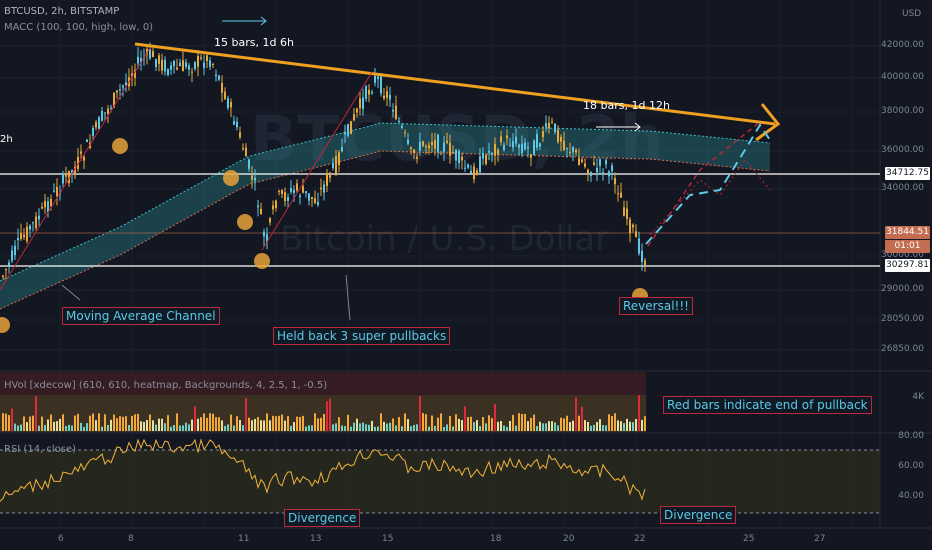 This screenshot has height=550, width=932. Describe the element at coordinates (637, 127) in the screenshot. I see `arrow-head` at that location.